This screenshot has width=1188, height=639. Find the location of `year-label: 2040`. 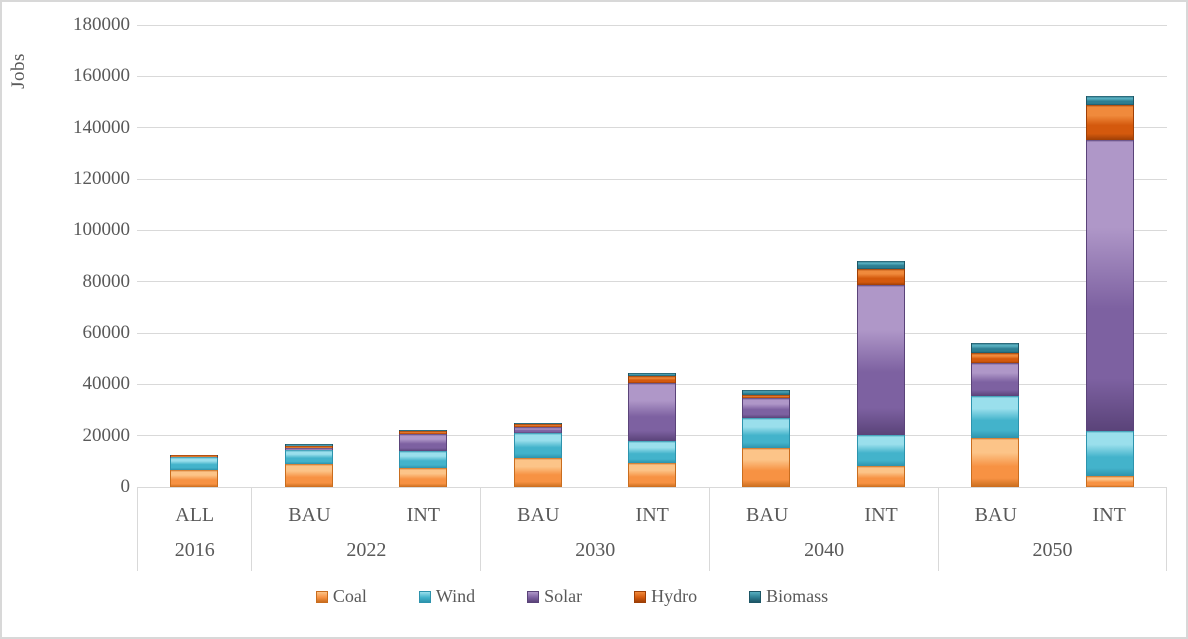

year-label: 2040 is located at coordinates (824, 550).